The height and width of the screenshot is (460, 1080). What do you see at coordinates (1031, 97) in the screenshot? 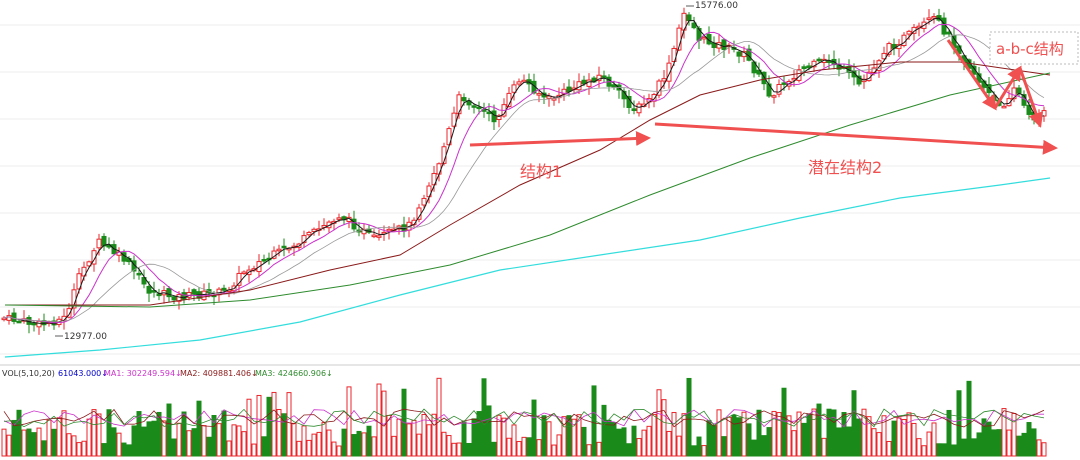
I see `abc-arrow-c` at bounding box center [1031, 97].